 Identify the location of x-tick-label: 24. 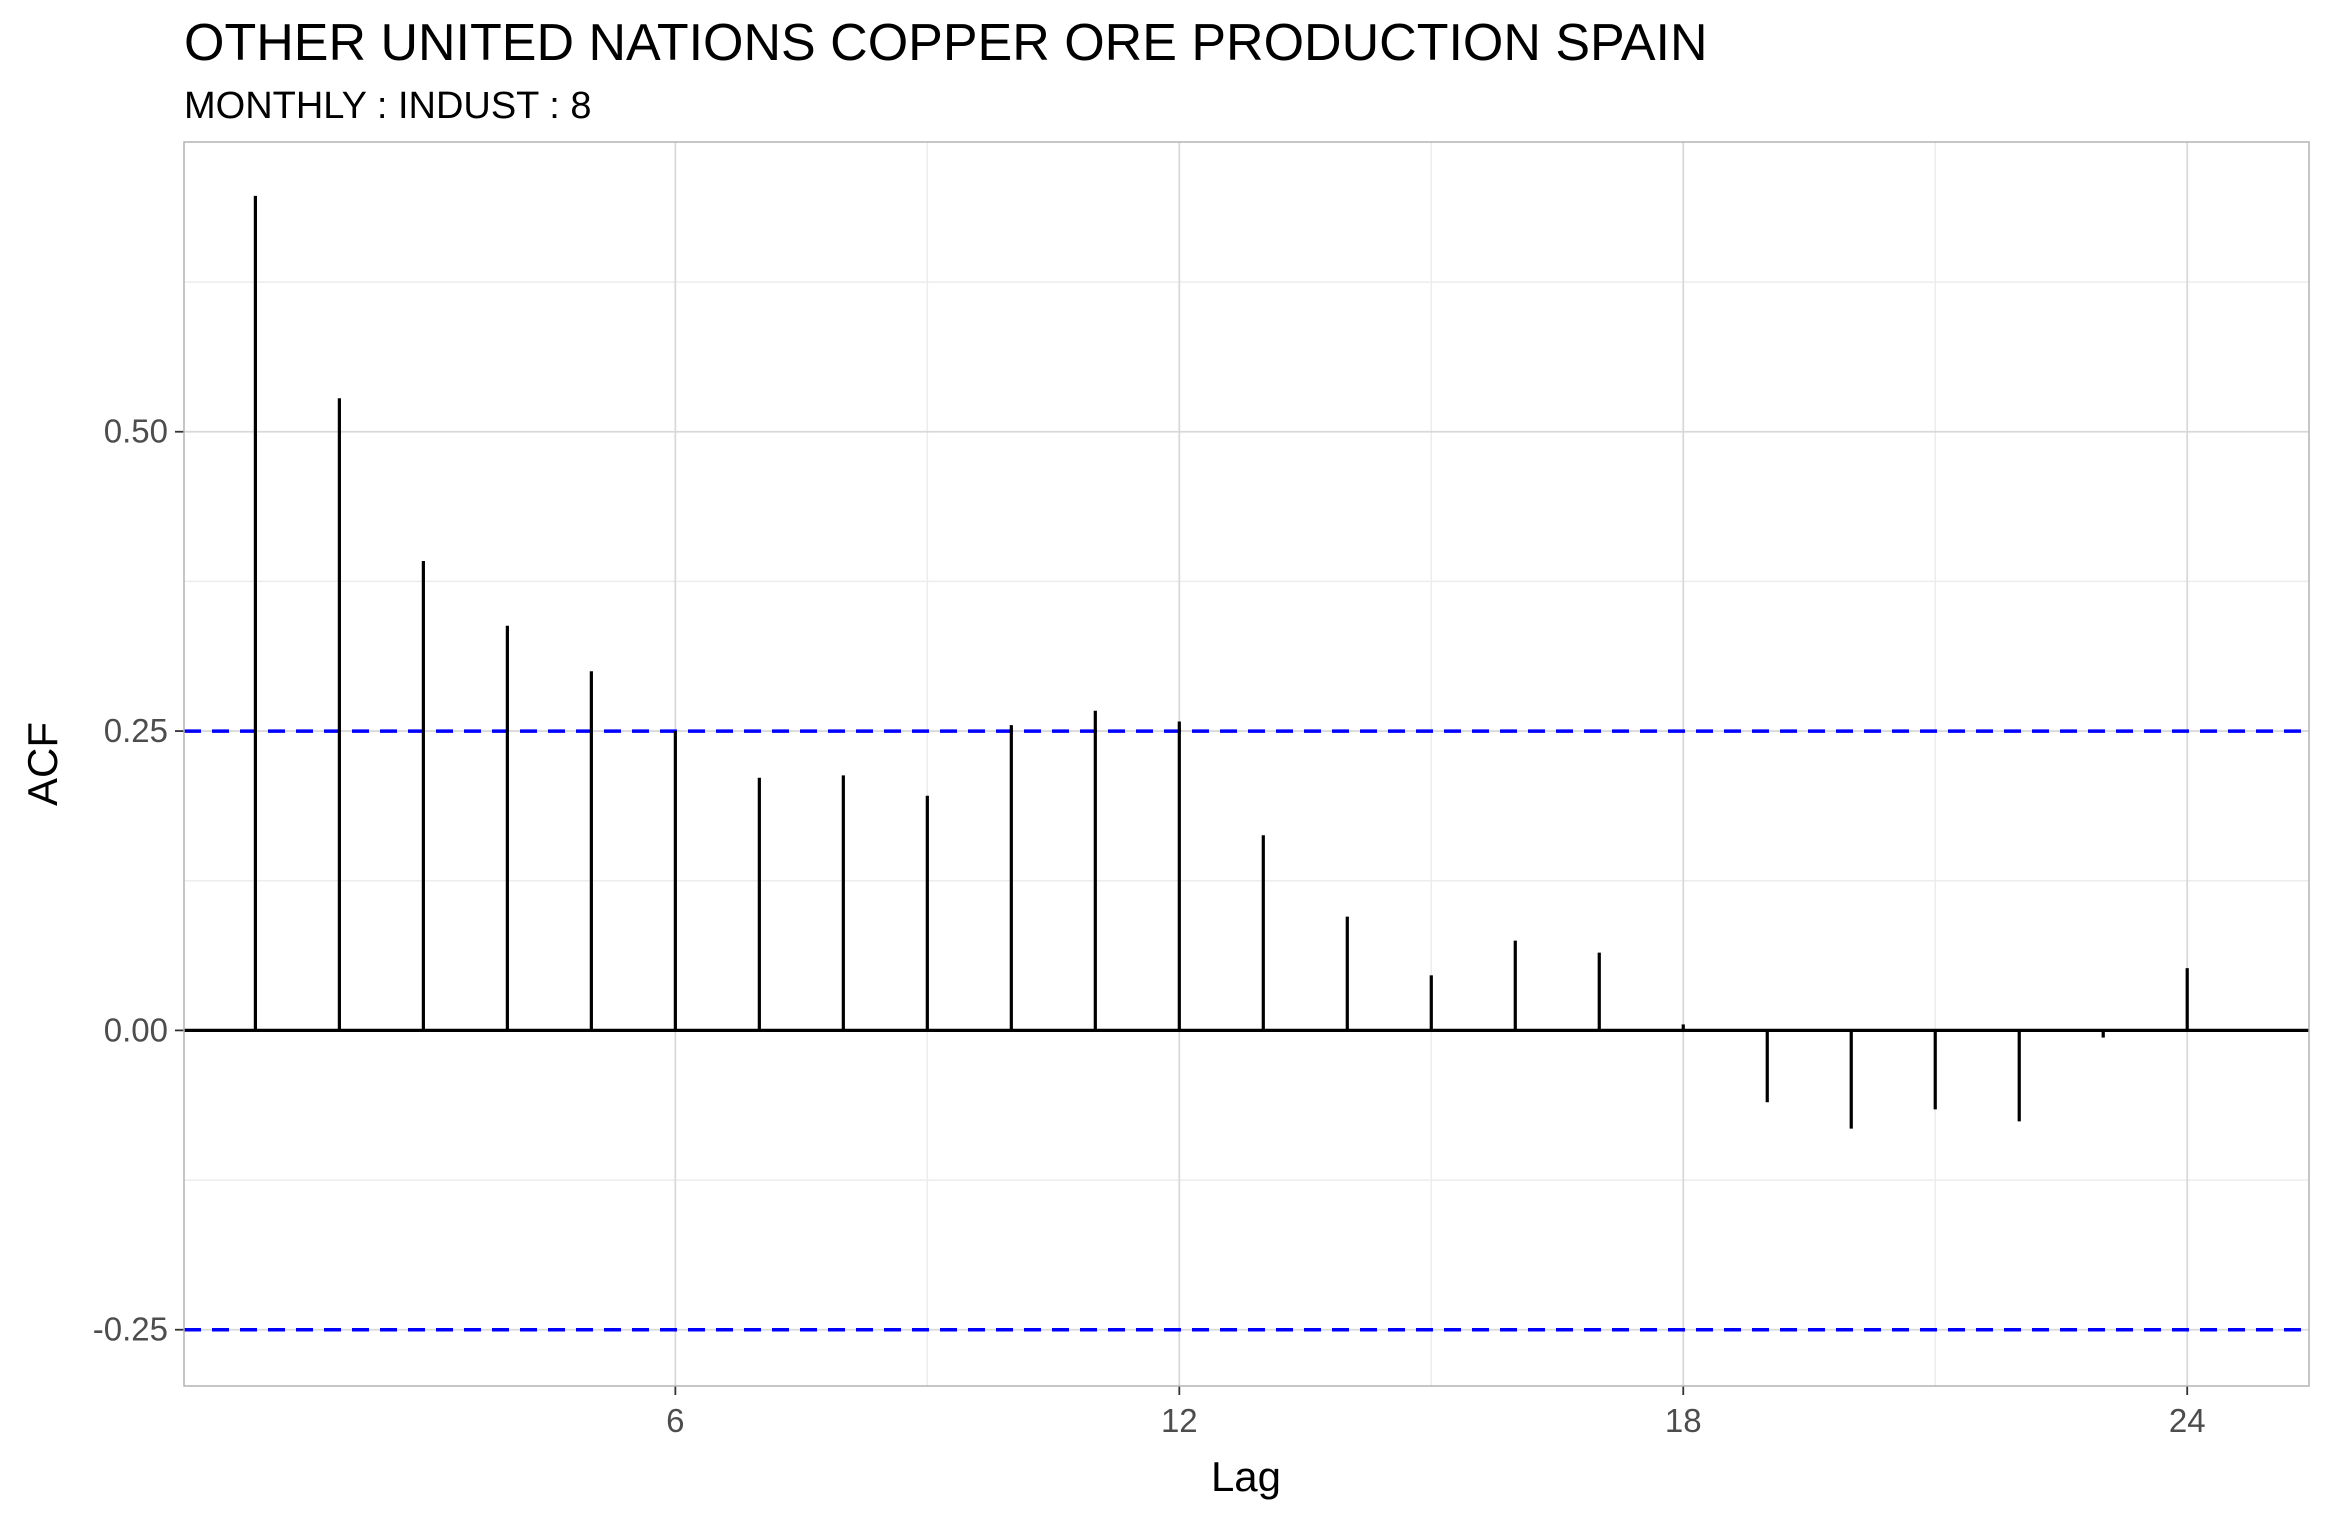
(2187, 1420).